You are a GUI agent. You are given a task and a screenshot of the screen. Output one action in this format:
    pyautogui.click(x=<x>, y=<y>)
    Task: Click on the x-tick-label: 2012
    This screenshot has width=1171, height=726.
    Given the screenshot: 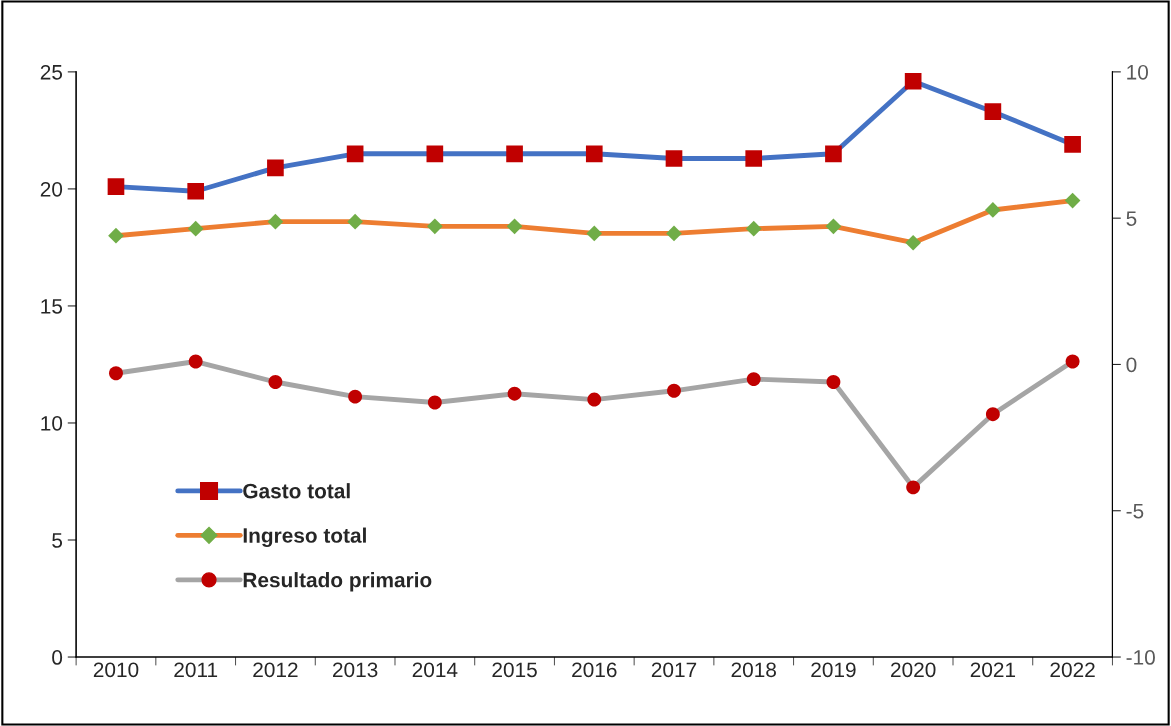 What is the action you would take?
    pyautogui.click(x=275, y=670)
    